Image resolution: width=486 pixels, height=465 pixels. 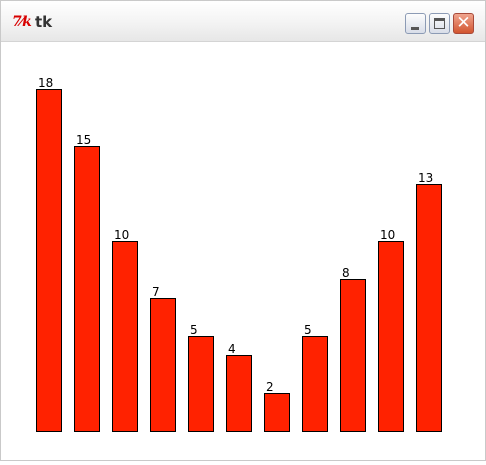 I want to click on bar-value-label: 7, so click(x=156, y=292).